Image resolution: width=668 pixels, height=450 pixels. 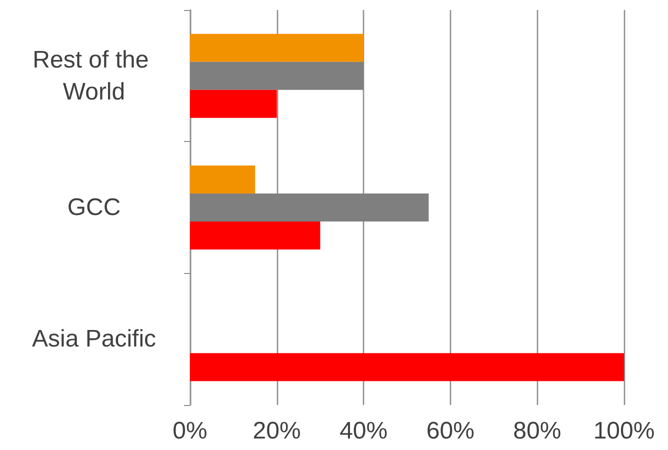 I want to click on y-tick-label: Asia Pacific, so click(x=94, y=339).